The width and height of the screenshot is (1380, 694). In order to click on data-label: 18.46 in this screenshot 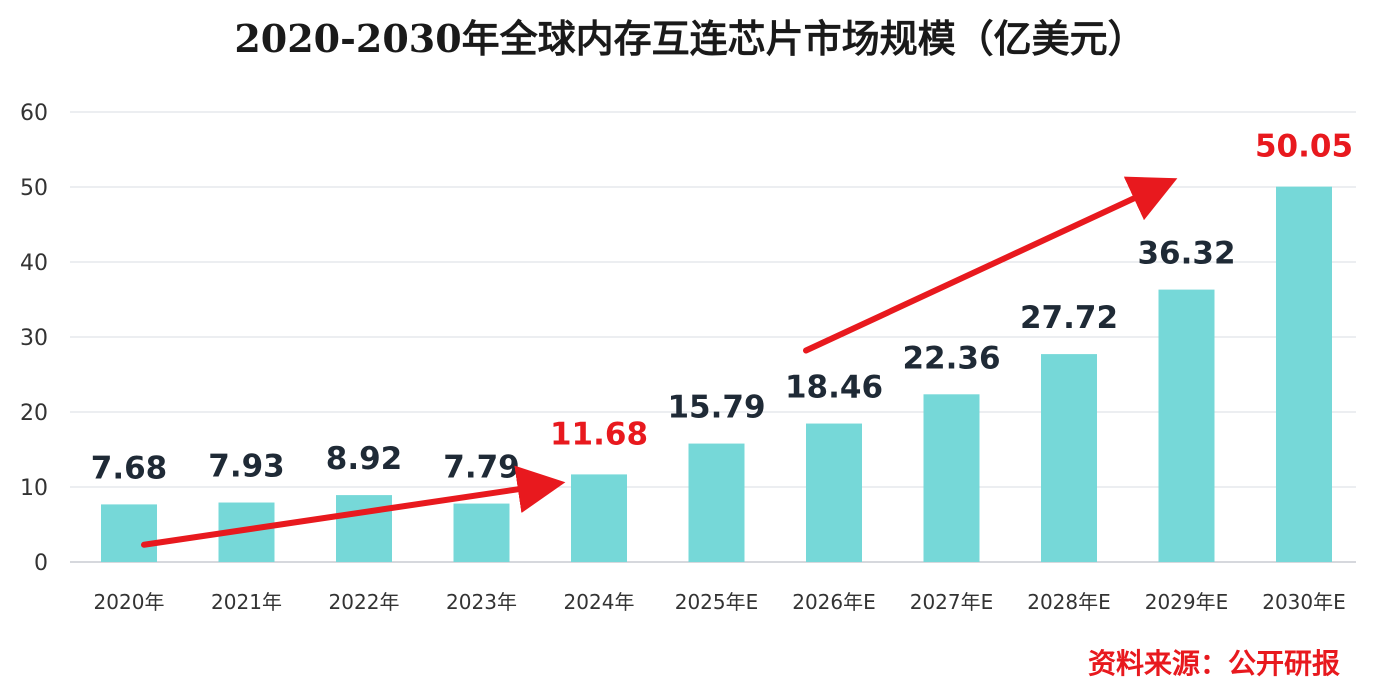, I will do `click(834, 388)`.